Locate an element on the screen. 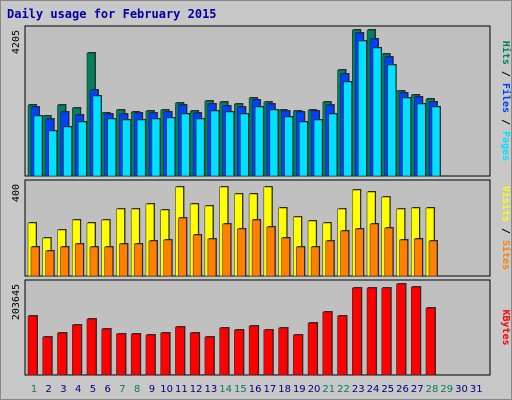 Image resolution: width=512 pixels, height=400 pixels. x-tick-label: 25 is located at coordinates (387, 389).